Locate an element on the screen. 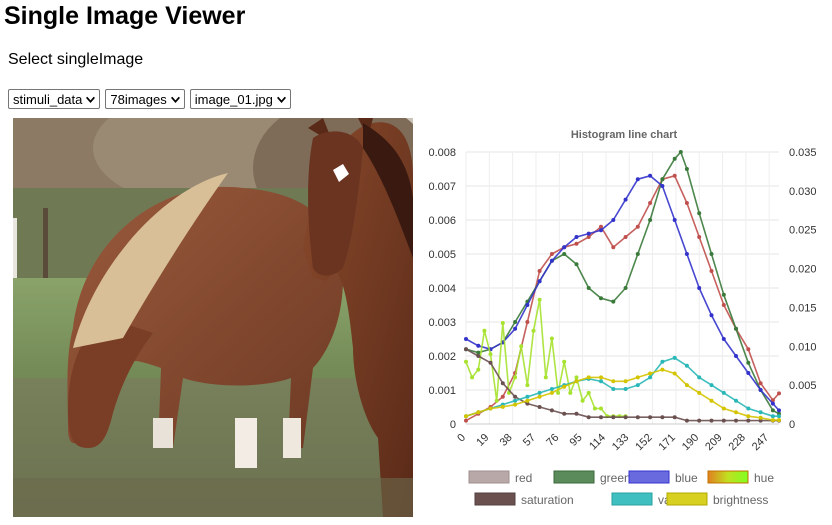  page-title: Single Image Viewer is located at coordinates (125, 16).